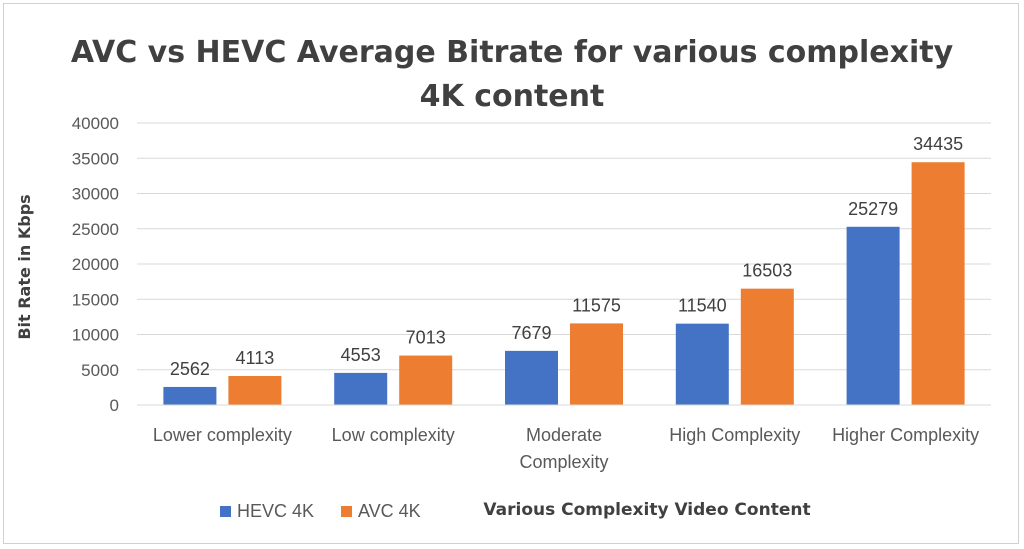 The height and width of the screenshot is (549, 1024). What do you see at coordinates (255, 358) in the screenshot?
I see `data-label: 4113` at bounding box center [255, 358].